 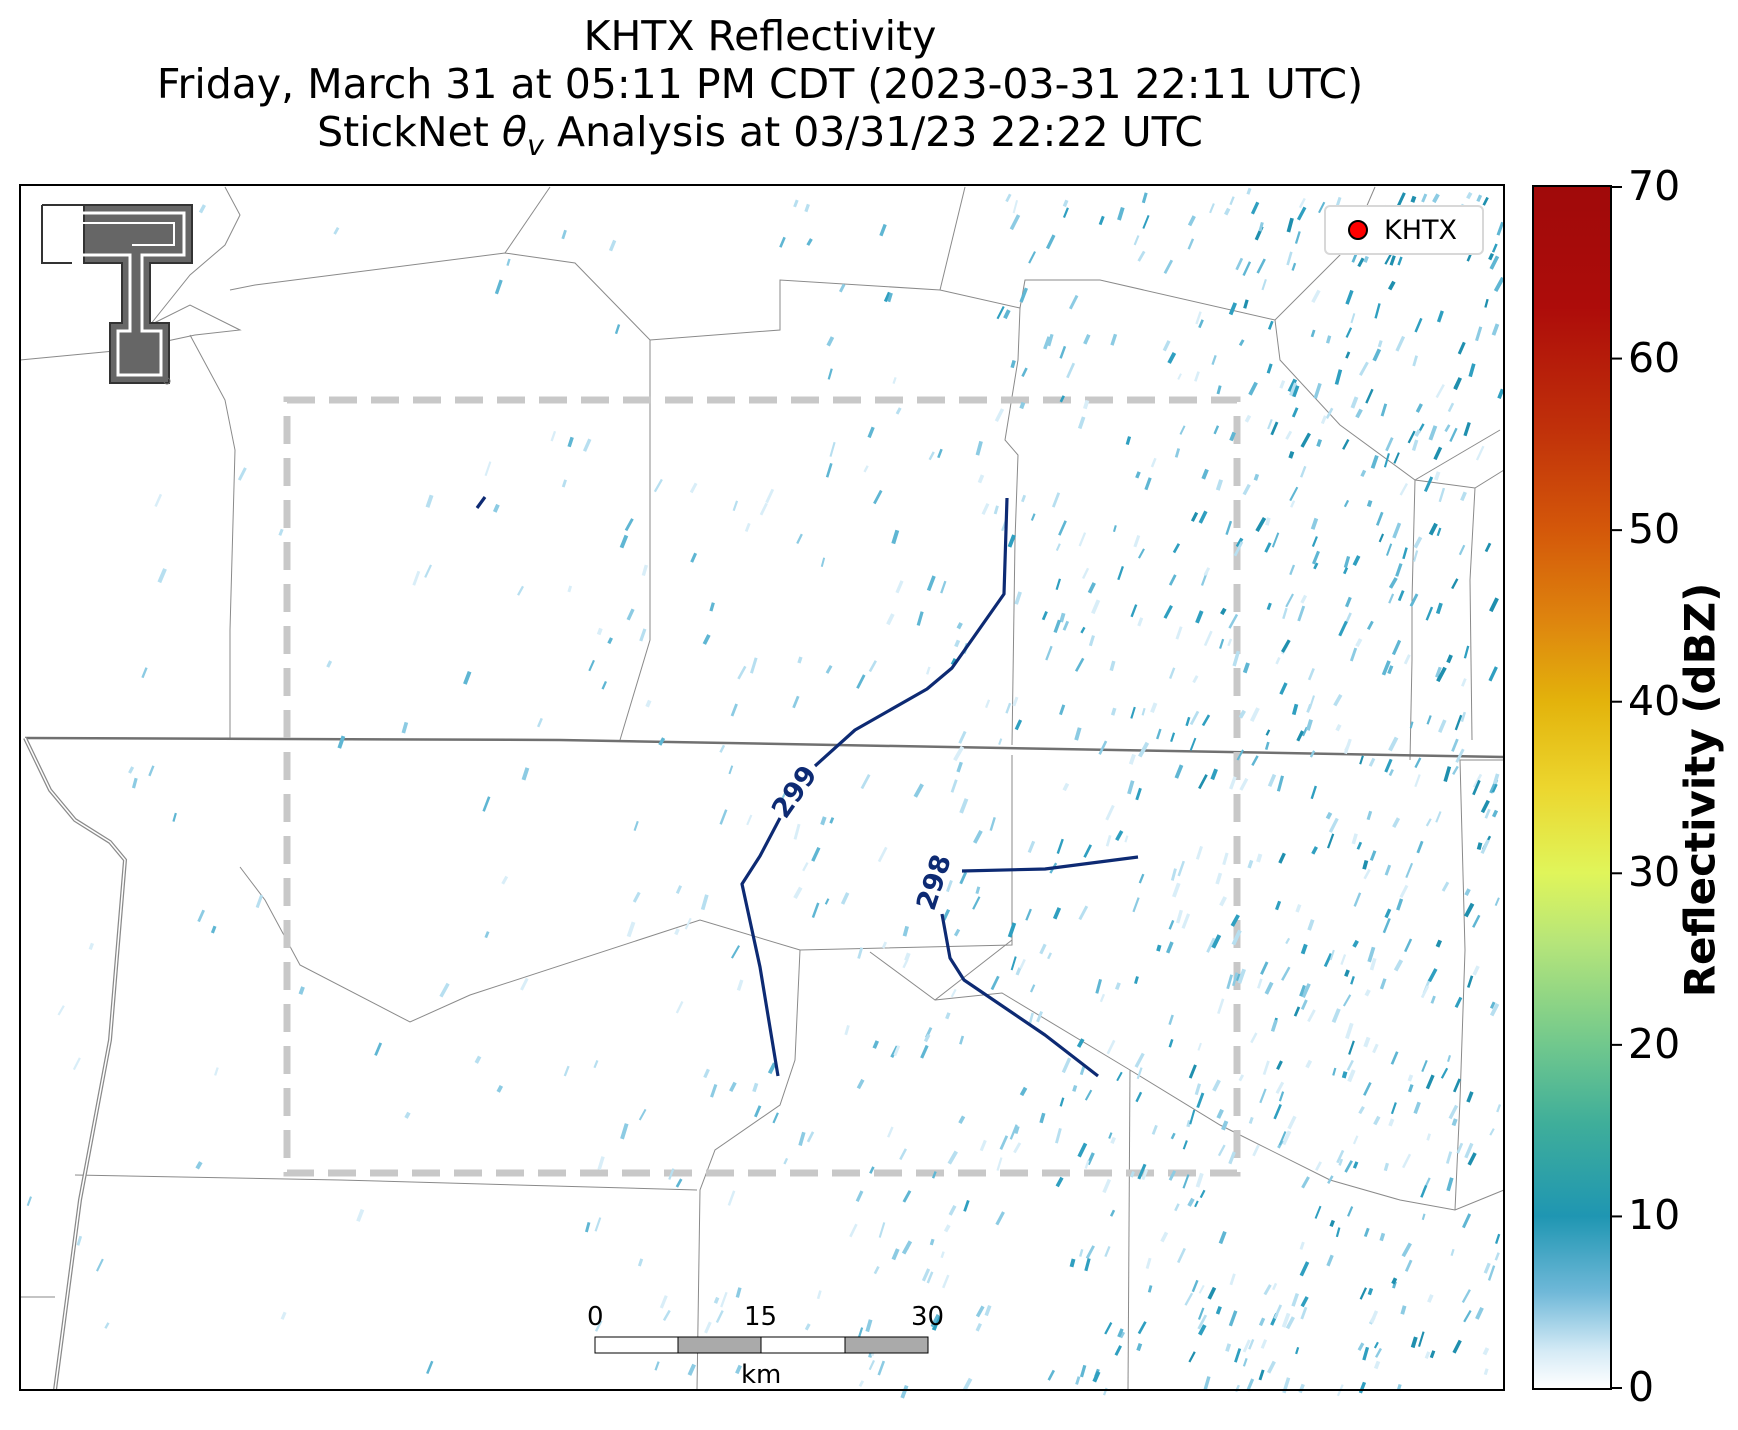 I want to click on scale-tick-0: 0, so click(x=595, y=1317).